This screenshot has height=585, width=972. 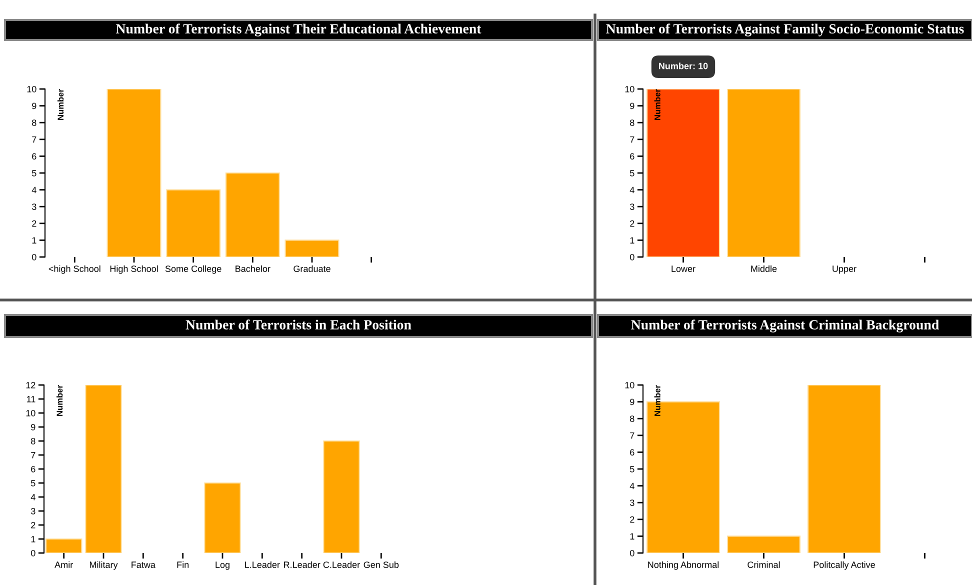 I want to click on chart-title: Number of Terrorists Against Their Educational Achievement, so click(x=299, y=30).